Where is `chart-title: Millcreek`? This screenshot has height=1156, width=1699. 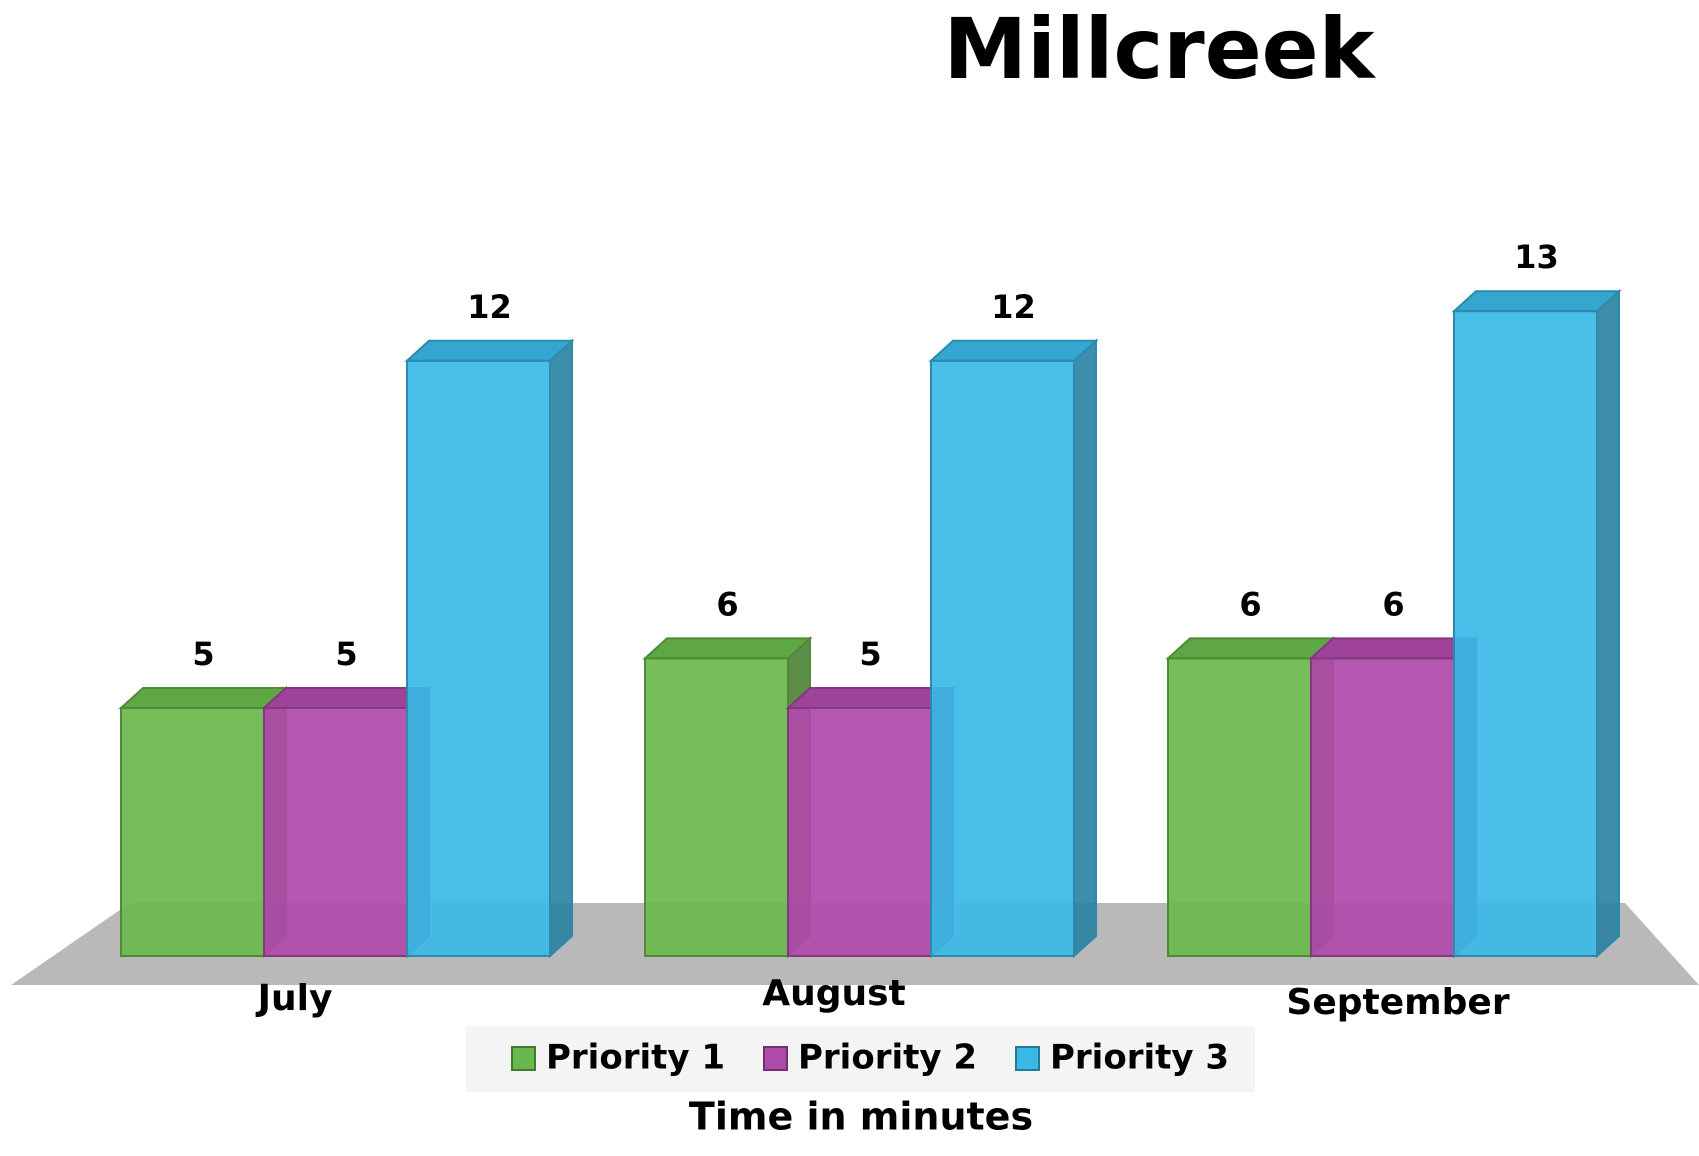
chart-title: Millcreek is located at coordinates (1160, 49).